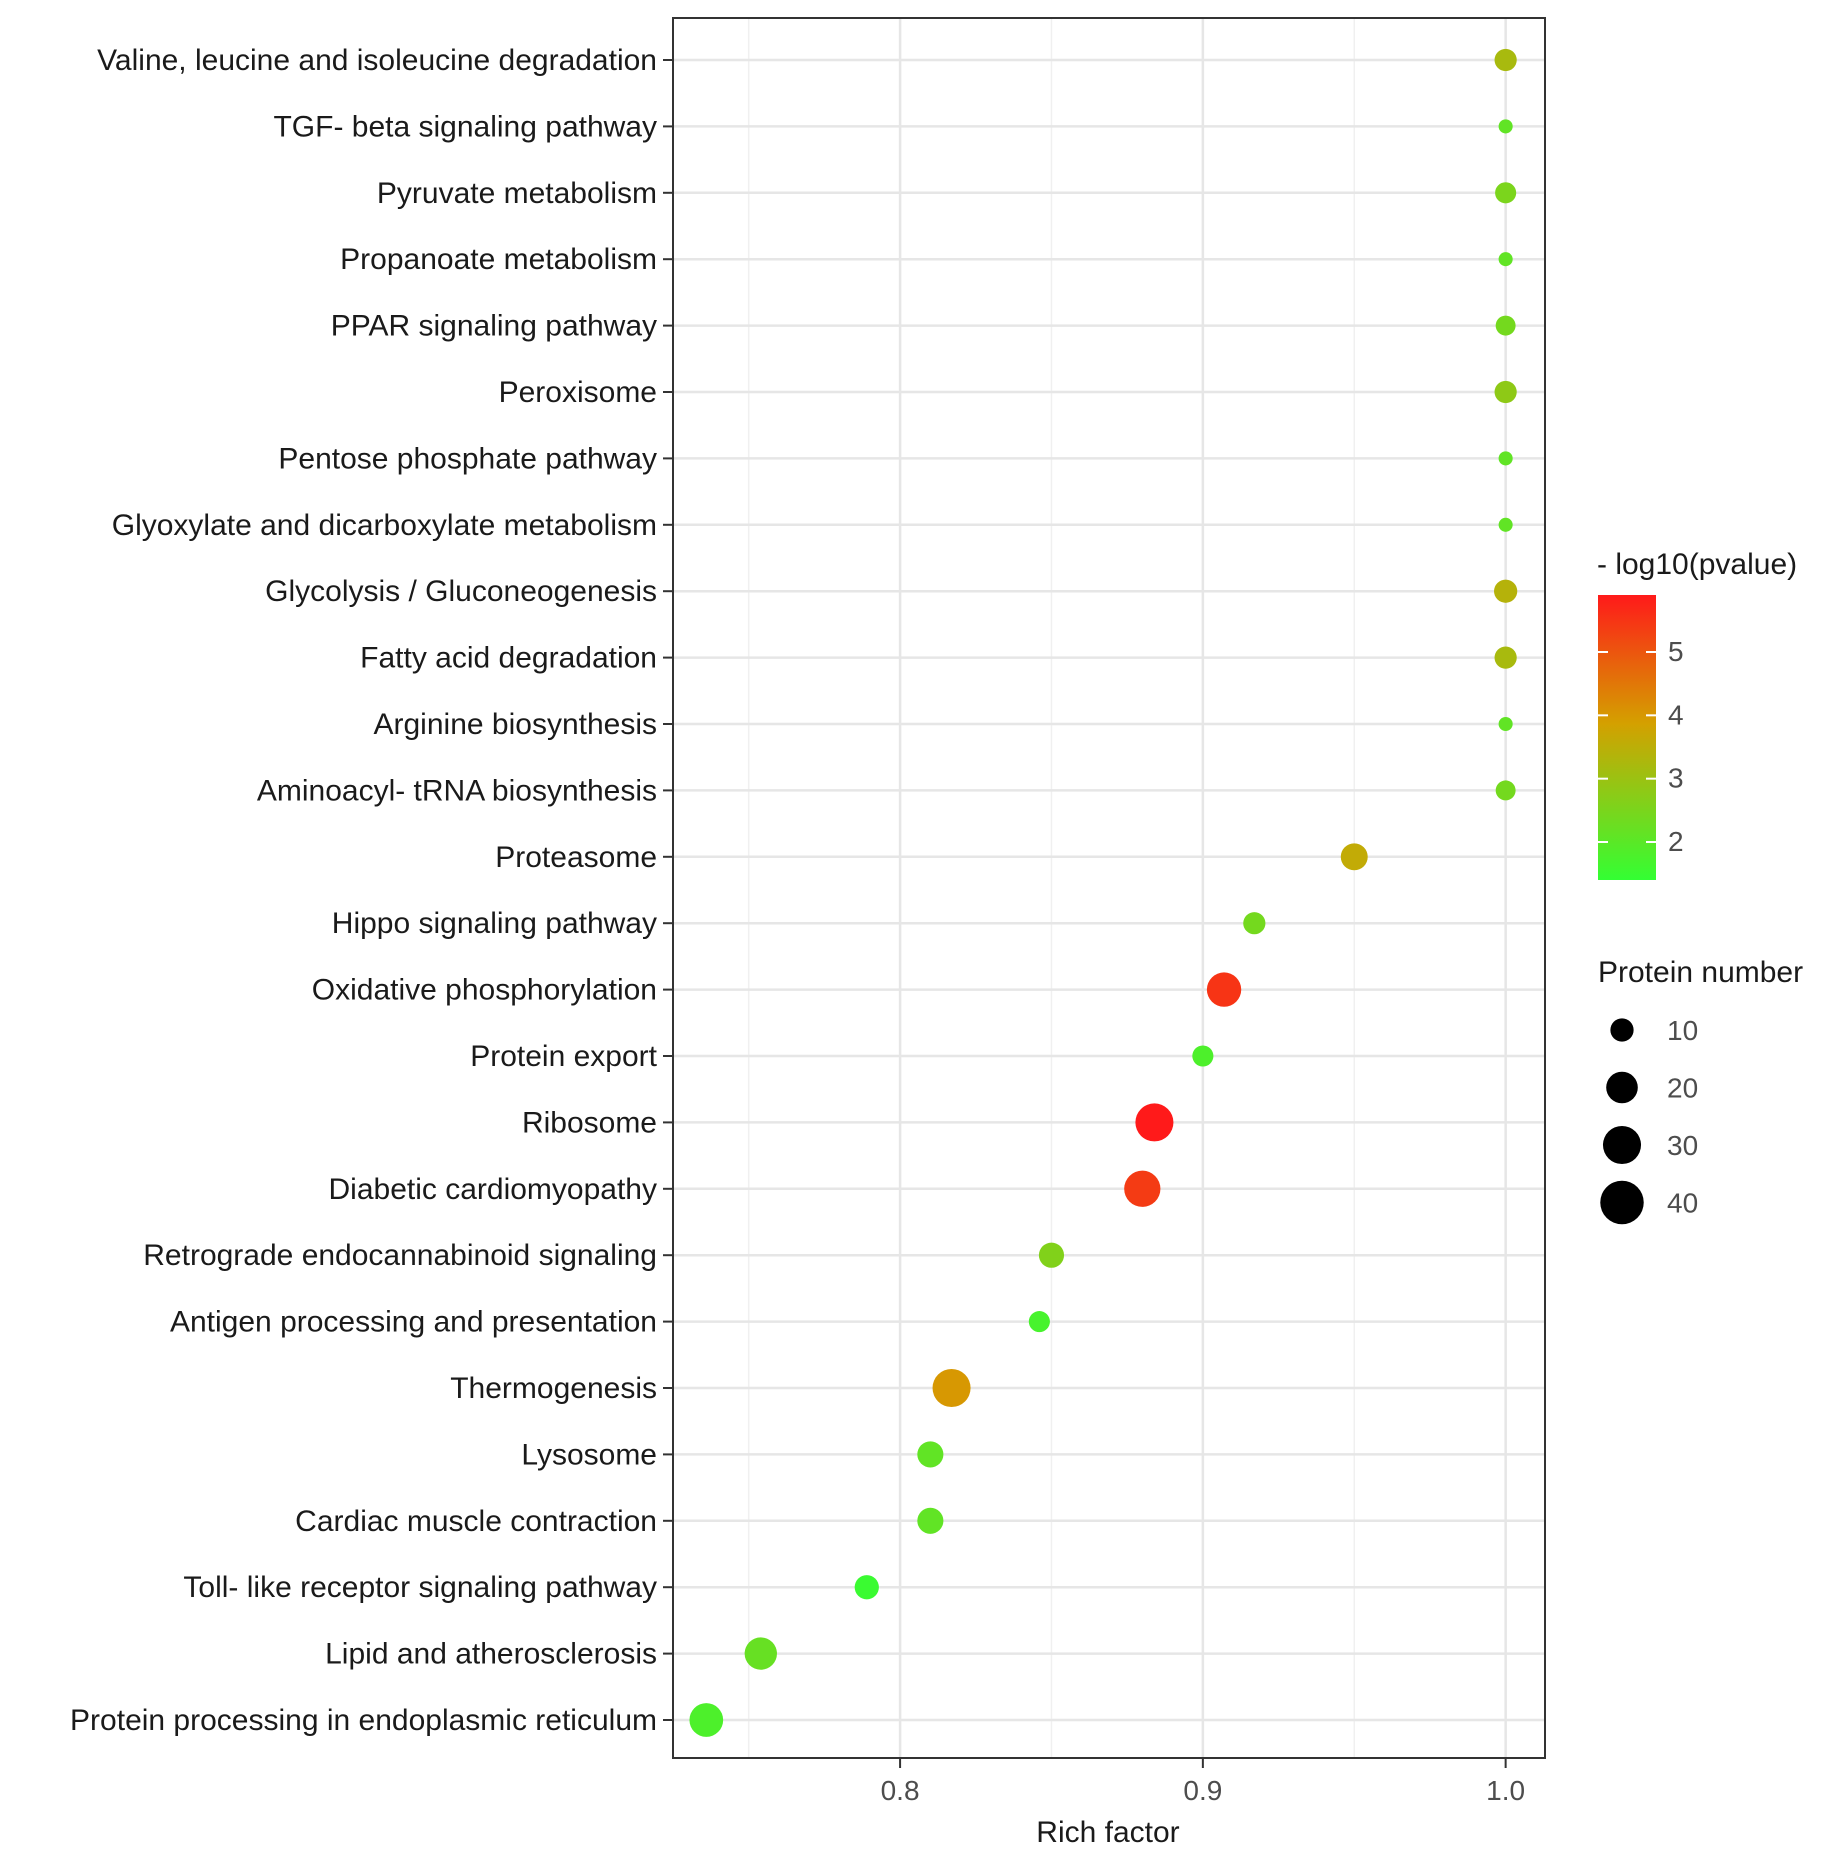 The width and height of the screenshot is (1842, 1865). I want to click on y-tick-label: Glyoxylate and dicarboxylate metabolism, so click(384, 525).